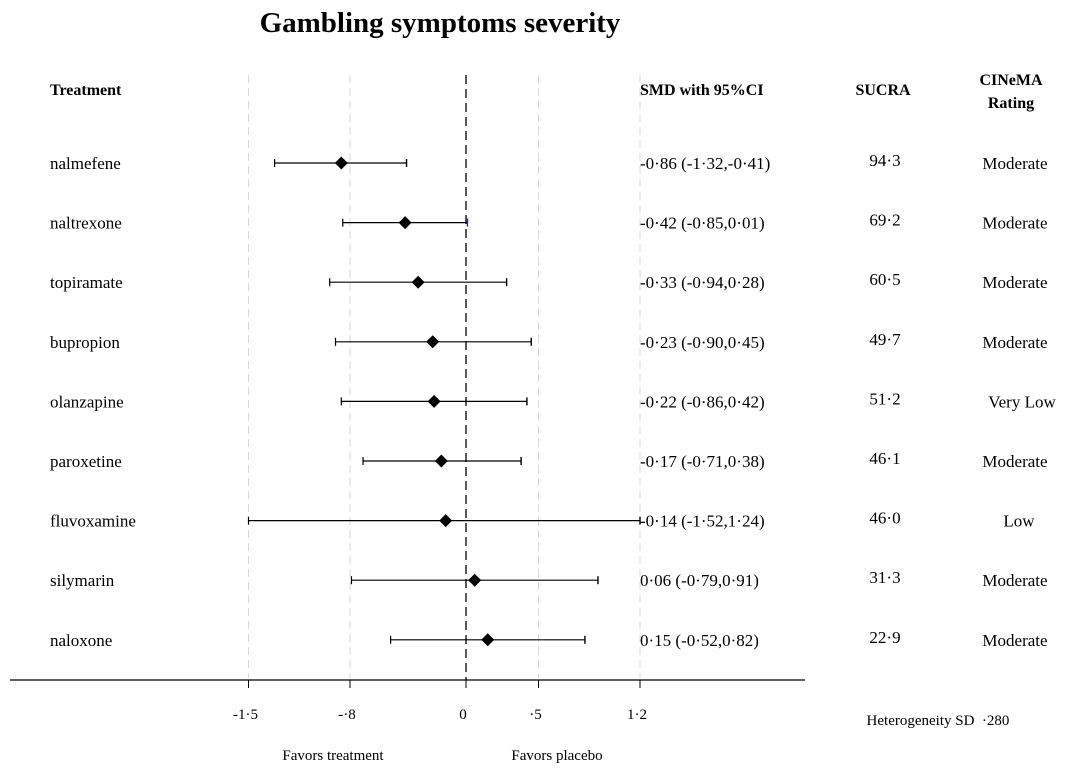 The image size is (1070, 770). What do you see at coordinates (702, 461) in the screenshot?
I see `smd-value: -0·17 (-0·71,0·38)` at bounding box center [702, 461].